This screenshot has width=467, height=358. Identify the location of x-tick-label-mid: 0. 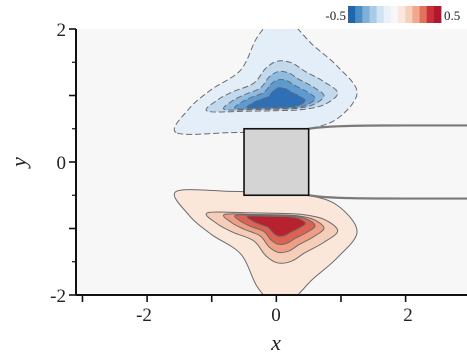
(276, 315).